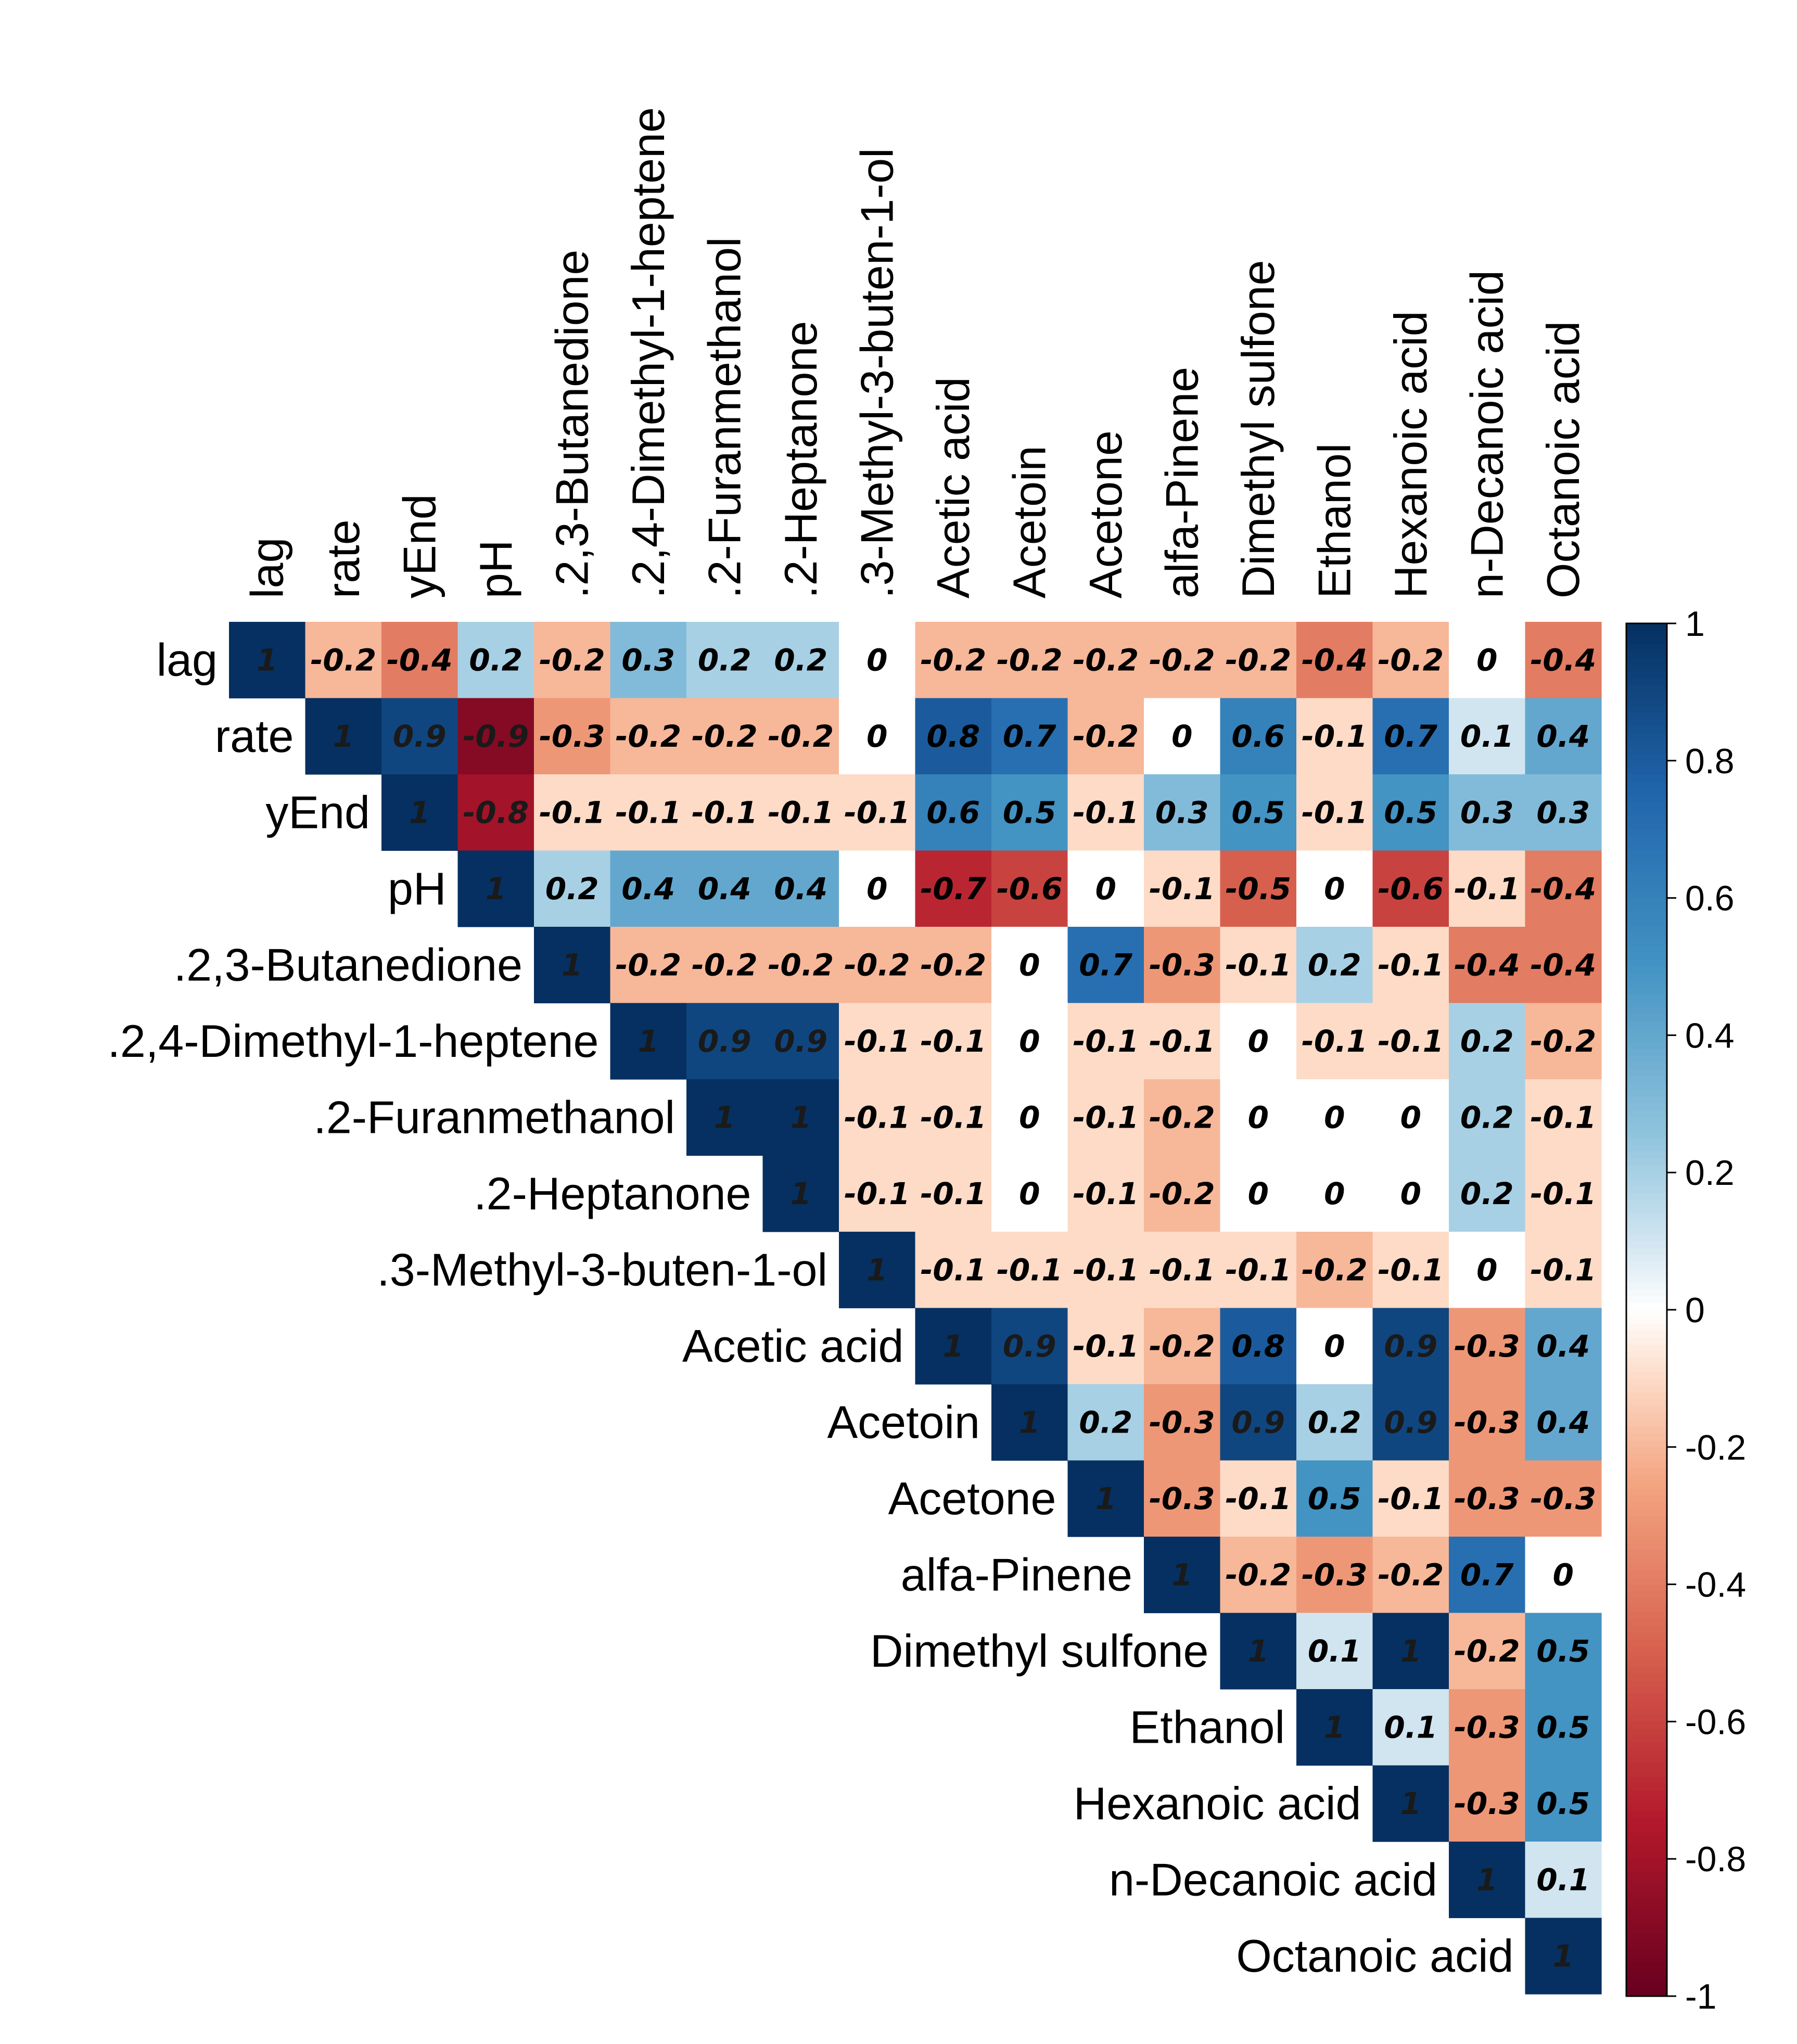 Image resolution: width=1797 pixels, height=2044 pixels. What do you see at coordinates (1410, 454) in the screenshot?
I see `column-label-hexanoic-acid: Hexanoic acid` at bounding box center [1410, 454].